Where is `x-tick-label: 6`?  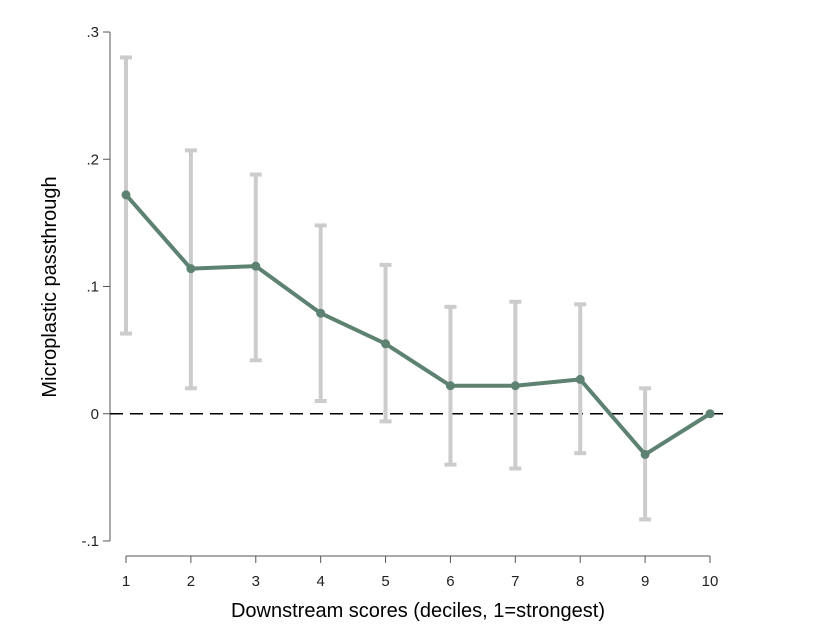 x-tick-label: 6 is located at coordinates (450, 581).